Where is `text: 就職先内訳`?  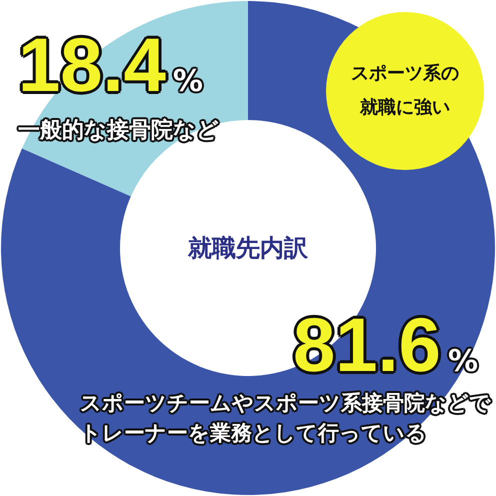
text: 就職先内訳 is located at coordinates (248, 248).